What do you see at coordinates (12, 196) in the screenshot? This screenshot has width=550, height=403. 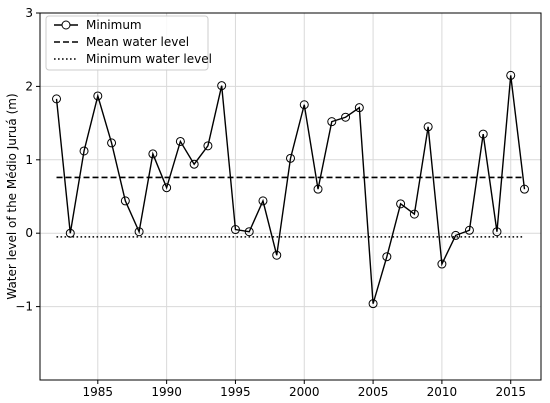 I see `y-axis-label: Water level of the Médio Juruá (m)` at bounding box center [12, 196].